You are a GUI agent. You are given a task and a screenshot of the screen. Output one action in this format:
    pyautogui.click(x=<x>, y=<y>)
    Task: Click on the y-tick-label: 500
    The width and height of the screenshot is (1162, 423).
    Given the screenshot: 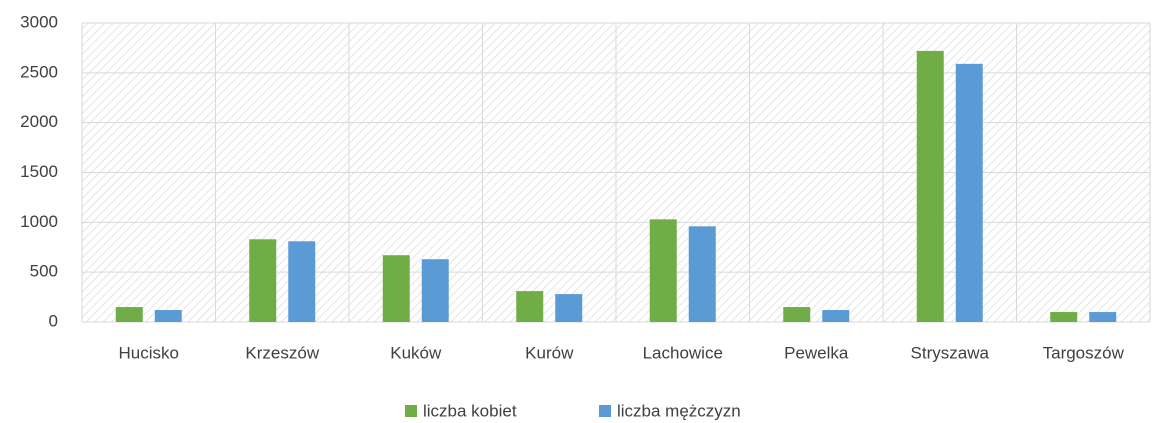 What is the action you would take?
    pyautogui.click(x=44, y=271)
    